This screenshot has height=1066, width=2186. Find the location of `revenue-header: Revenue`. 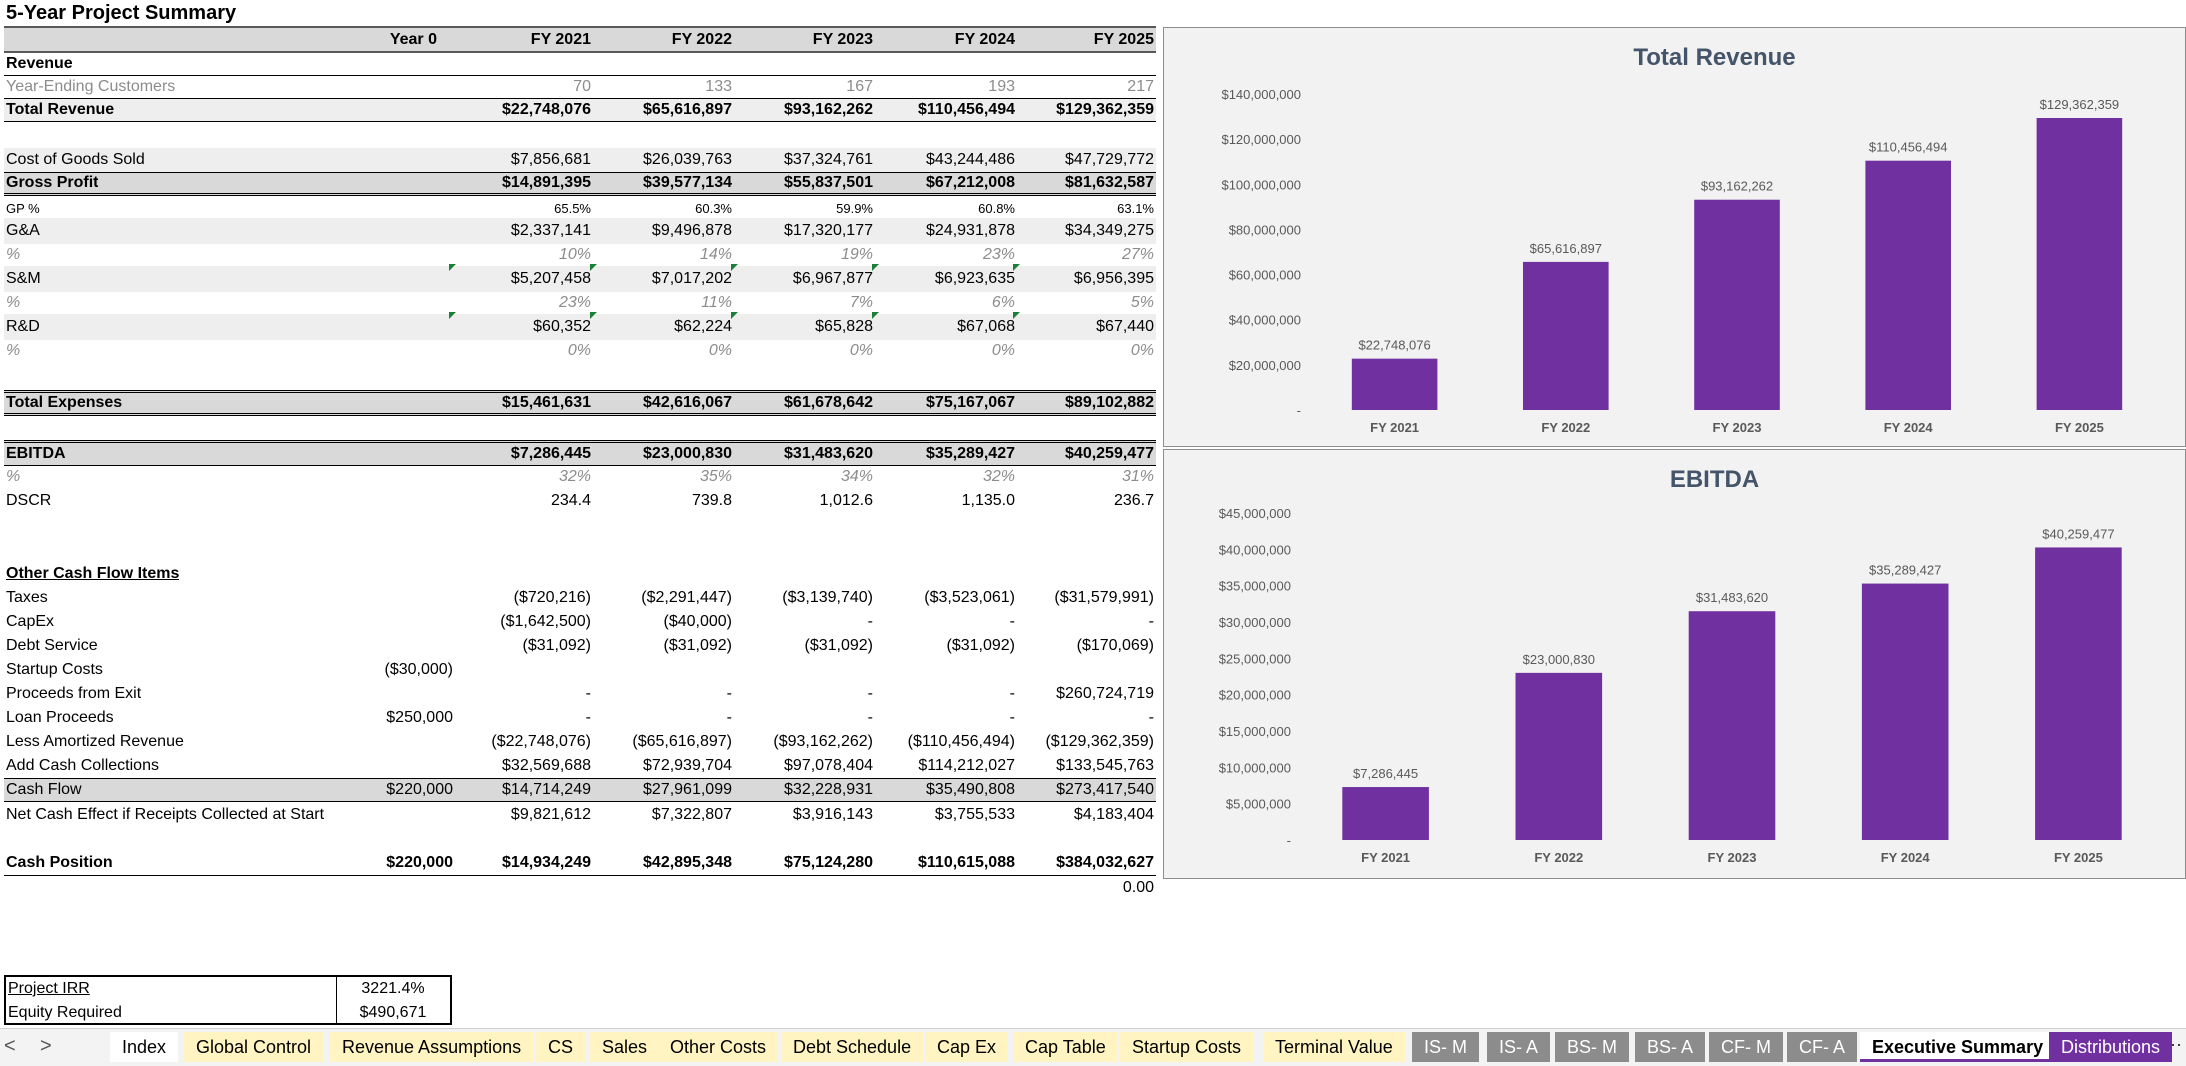

revenue-header: Revenue is located at coordinates (580, 64).